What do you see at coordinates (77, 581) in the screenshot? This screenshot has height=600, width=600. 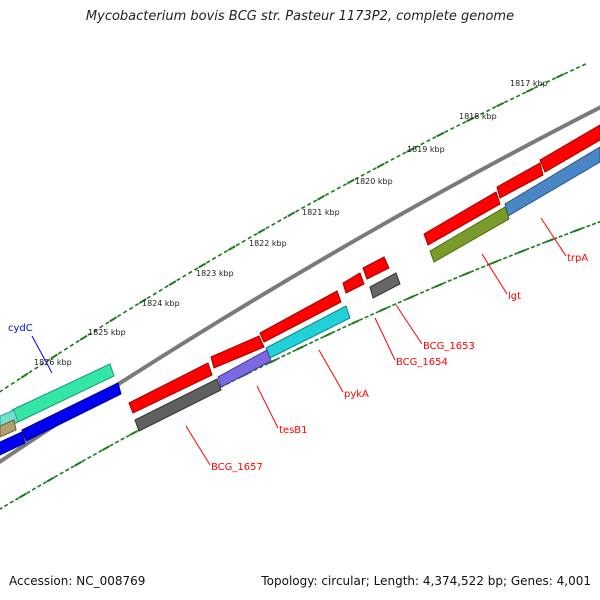 I see `accession-text: Accession: NC_008769` at bounding box center [77, 581].